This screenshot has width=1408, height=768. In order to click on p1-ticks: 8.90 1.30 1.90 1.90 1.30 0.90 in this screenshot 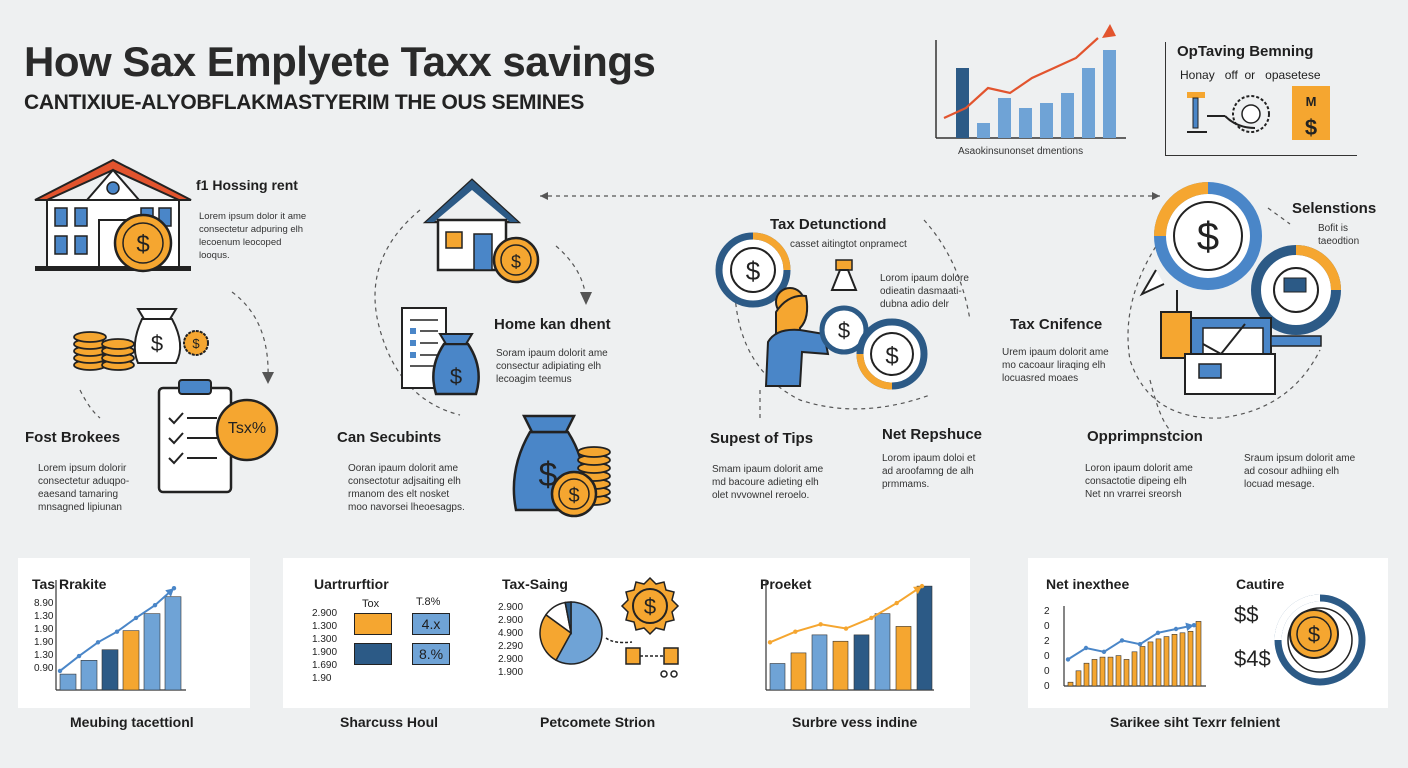, I will do `click(43, 636)`.